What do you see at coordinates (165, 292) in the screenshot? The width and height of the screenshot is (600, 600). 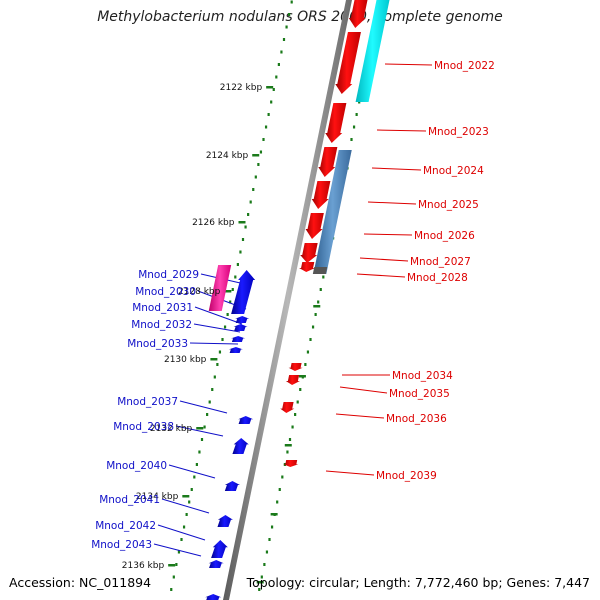 I see `gene-label: Mnod_2030` at bounding box center [165, 292].